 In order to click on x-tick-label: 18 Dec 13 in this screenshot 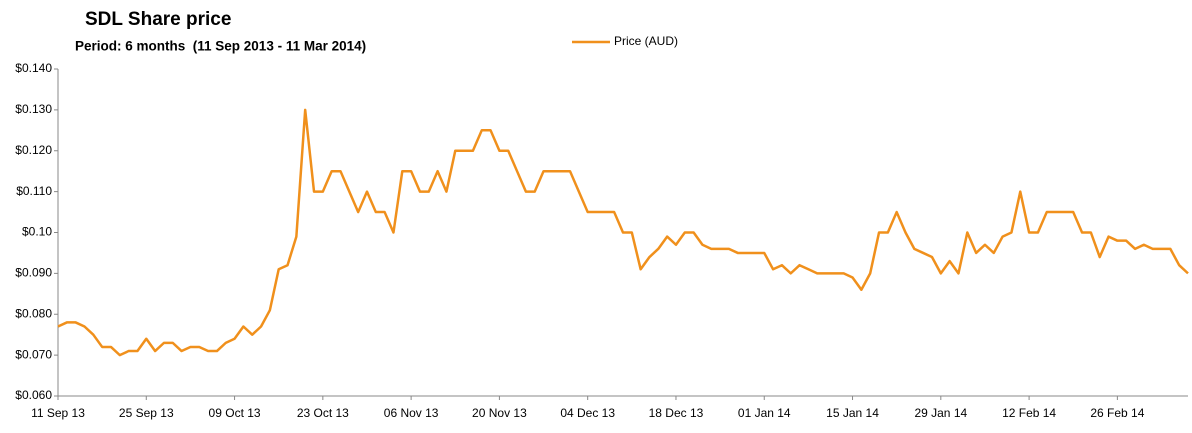, I will do `click(676, 413)`.